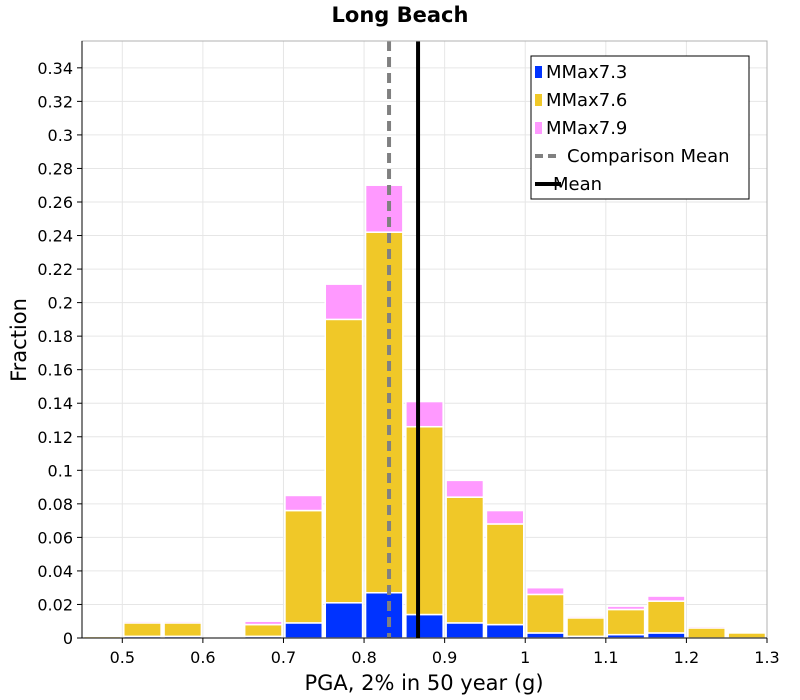 The image size is (800, 700). Describe the element at coordinates (55, 336) in the screenshot. I see `y-tick-label: 0.18` at that location.